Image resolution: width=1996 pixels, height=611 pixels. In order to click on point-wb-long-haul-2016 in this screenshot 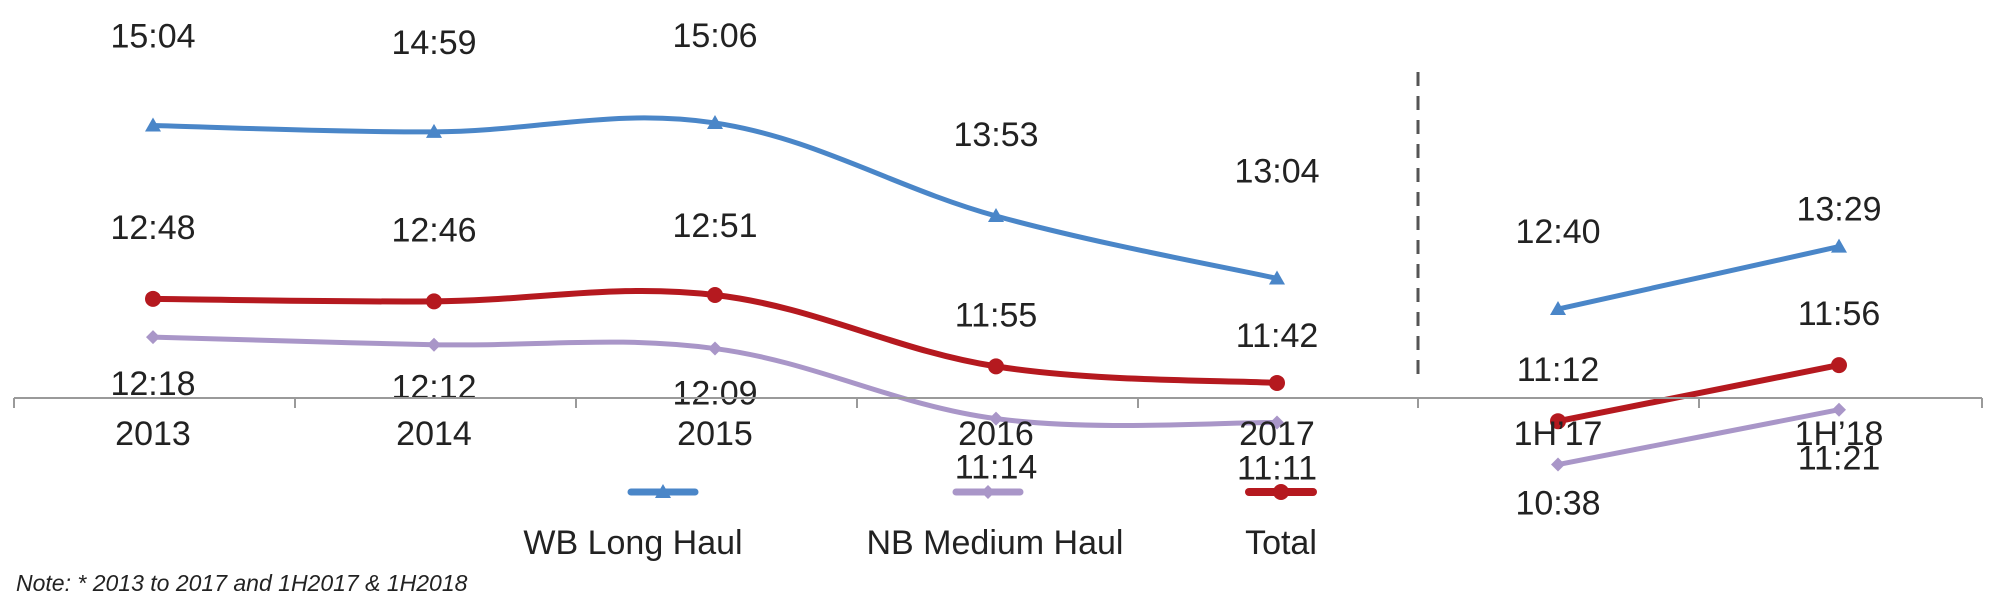, I will do `click(996, 215)`.